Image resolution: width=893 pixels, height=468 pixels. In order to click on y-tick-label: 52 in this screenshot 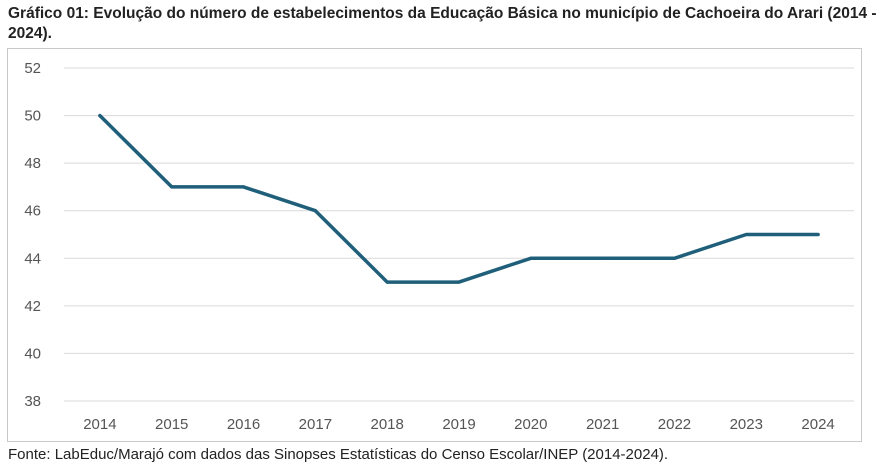, I will do `click(32, 68)`.